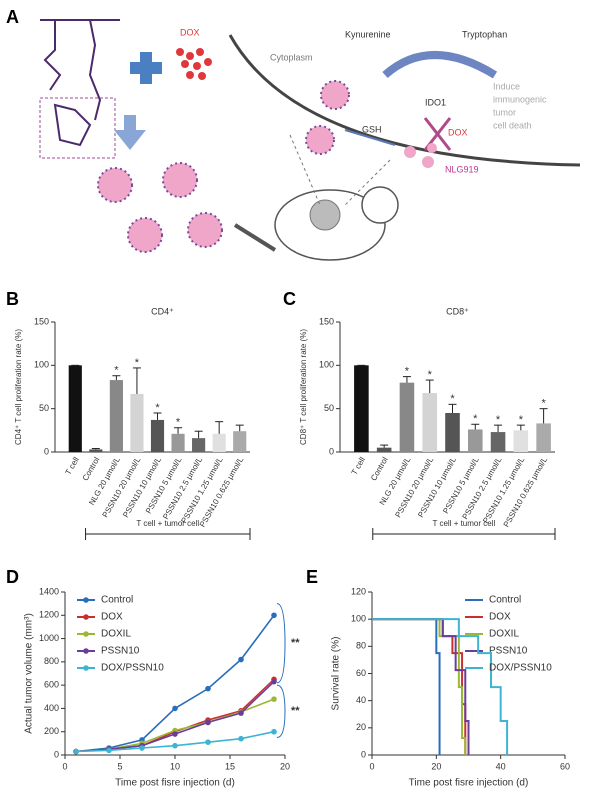  I want to click on gsh-arrow, so click(370, 137).